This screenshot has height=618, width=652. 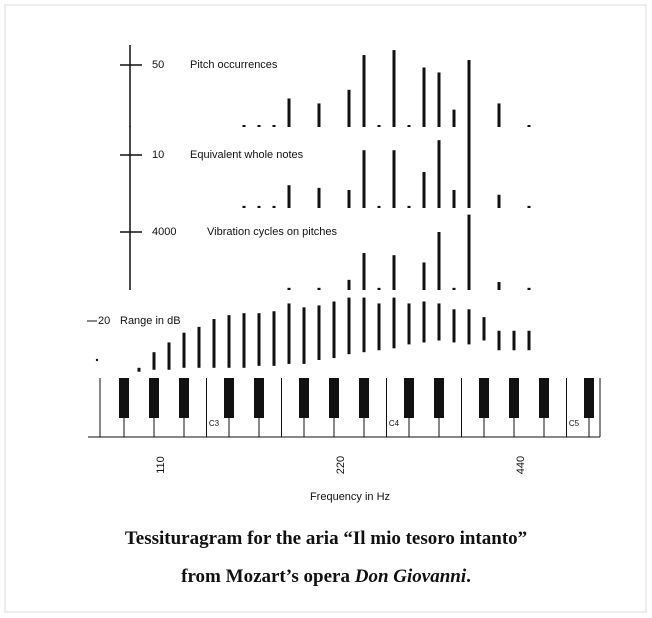 What do you see at coordinates (158, 65) in the screenshot?
I see `scale-label: 50` at bounding box center [158, 65].